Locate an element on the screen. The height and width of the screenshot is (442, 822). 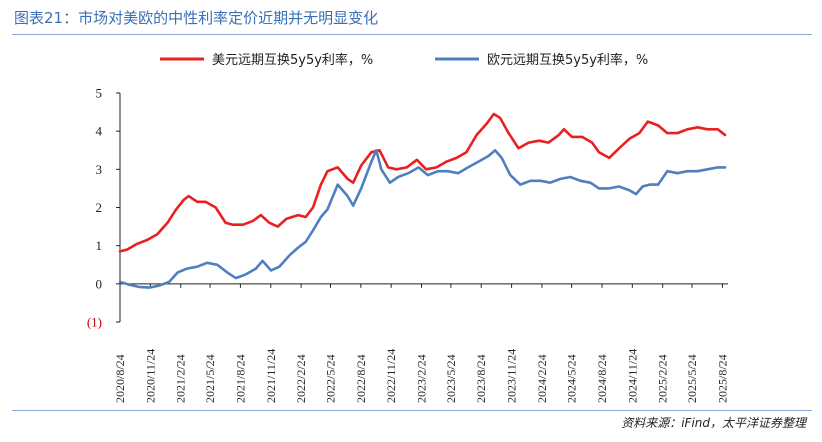
legend: 美元远期互换5y5y利率，% 欧元远期互换5y5y利率，% is located at coordinates (404, 60).